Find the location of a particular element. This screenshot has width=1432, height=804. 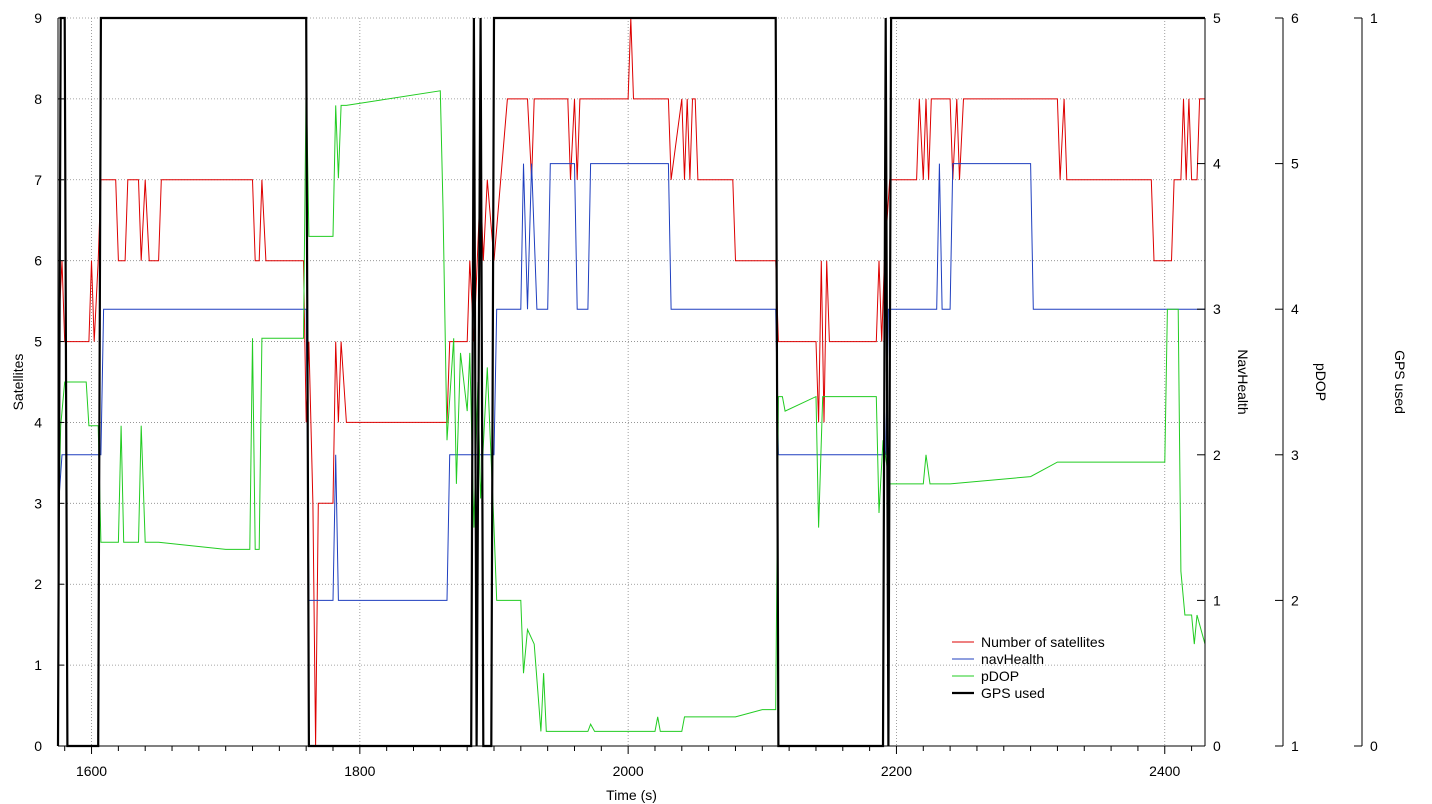

navhealth-axis-title: NavHealth is located at coordinates (1243, 381).